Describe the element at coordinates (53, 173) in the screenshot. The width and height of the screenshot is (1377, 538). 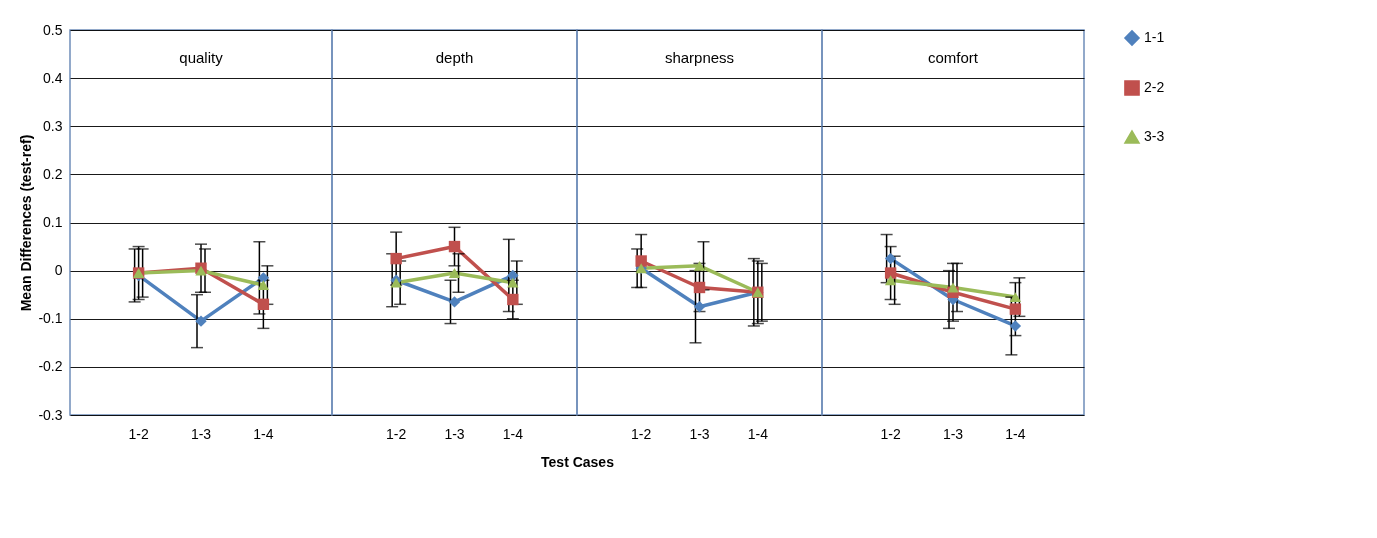
I see `y-tick-label: 0.2` at that location.